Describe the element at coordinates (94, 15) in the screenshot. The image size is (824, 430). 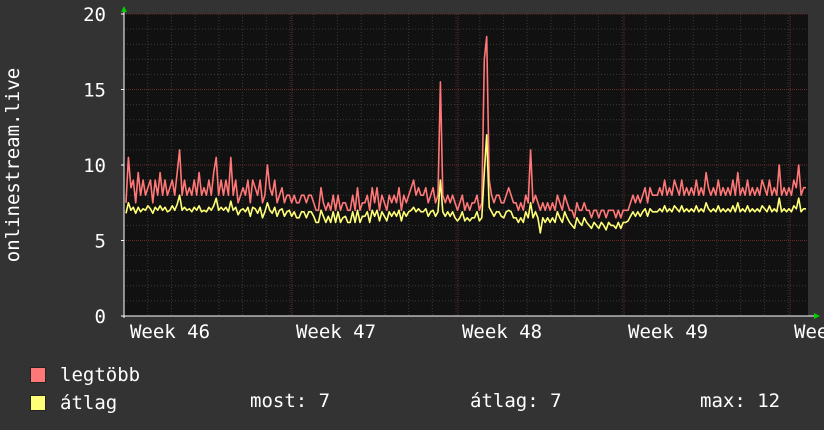
I see `y-tick-label: 20` at that location.